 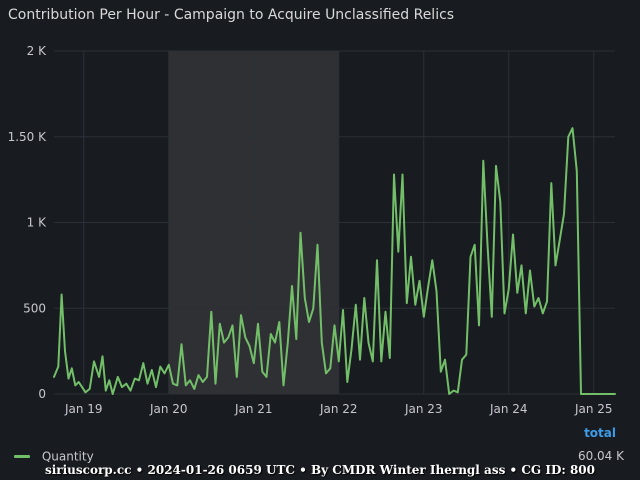 What do you see at coordinates (37, 51) in the screenshot?
I see `y-tick-label: 2 K` at bounding box center [37, 51].